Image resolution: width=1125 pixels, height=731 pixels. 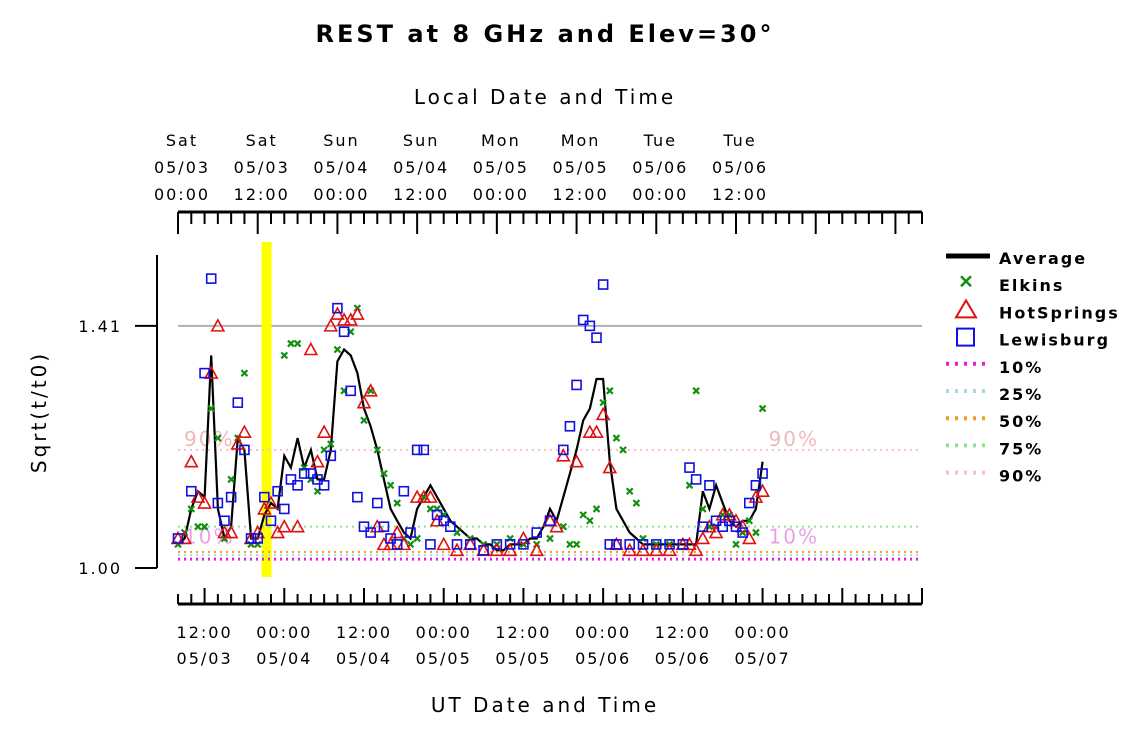 What do you see at coordinates (1054, 340) in the screenshot?
I see `legend-label: Lewisburg` at bounding box center [1054, 340].